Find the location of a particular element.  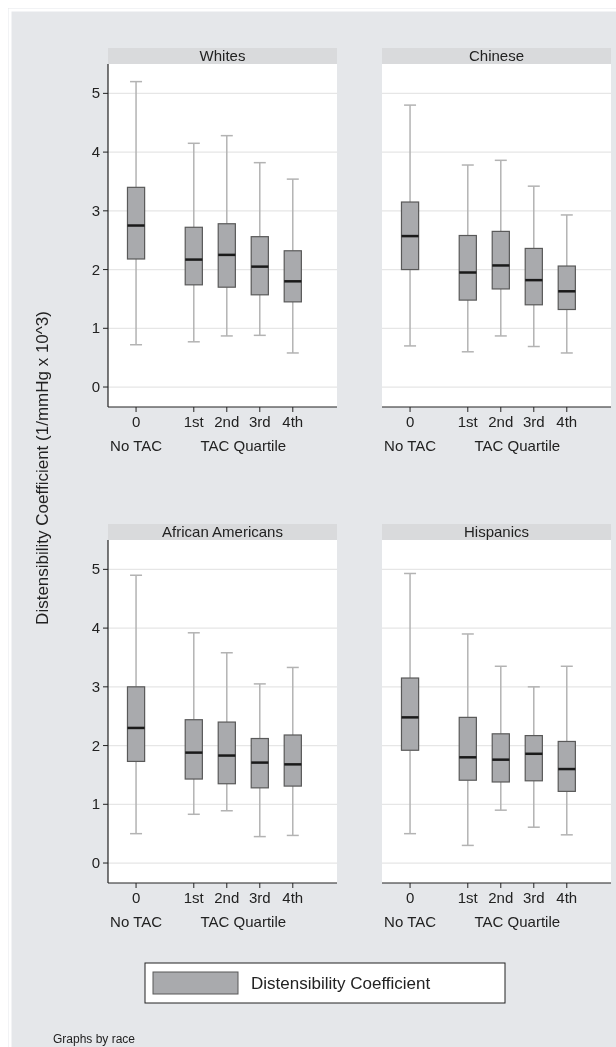

chart-title: Hispanics is located at coordinates (496, 531).